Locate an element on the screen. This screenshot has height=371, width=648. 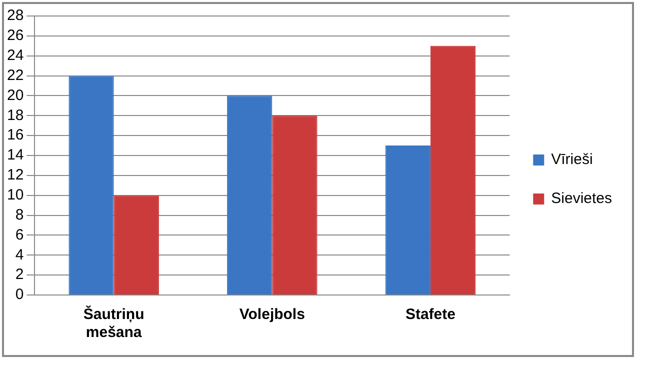
y-tick-label: 2 is located at coordinates (19, 275).